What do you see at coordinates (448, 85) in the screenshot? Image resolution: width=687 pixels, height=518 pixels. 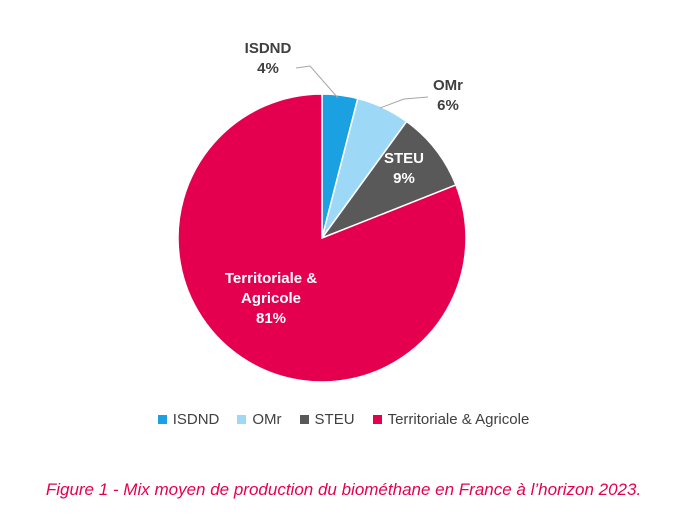 I see `data-label-category: OMr` at bounding box center [448, 85].